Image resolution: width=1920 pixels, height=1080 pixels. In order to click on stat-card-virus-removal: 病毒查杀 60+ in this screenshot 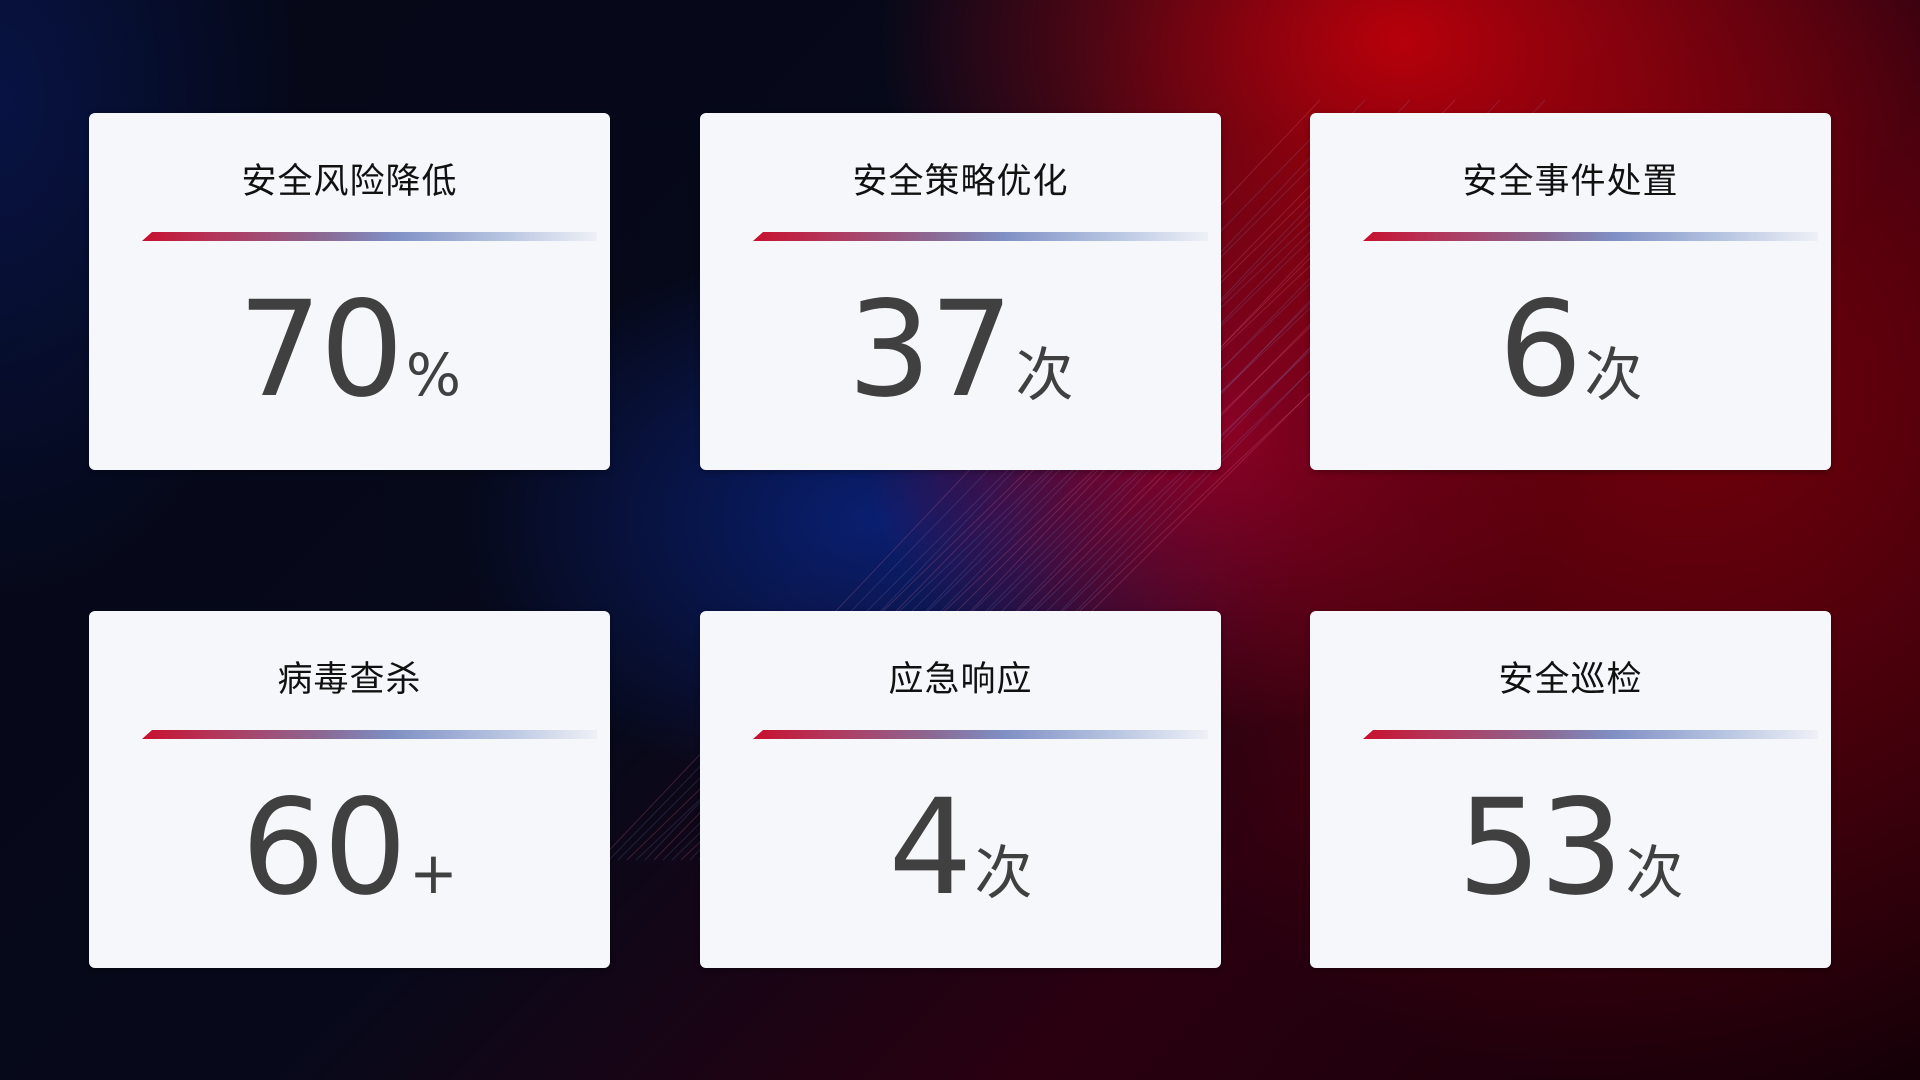, I will do `click(349, 789)`.